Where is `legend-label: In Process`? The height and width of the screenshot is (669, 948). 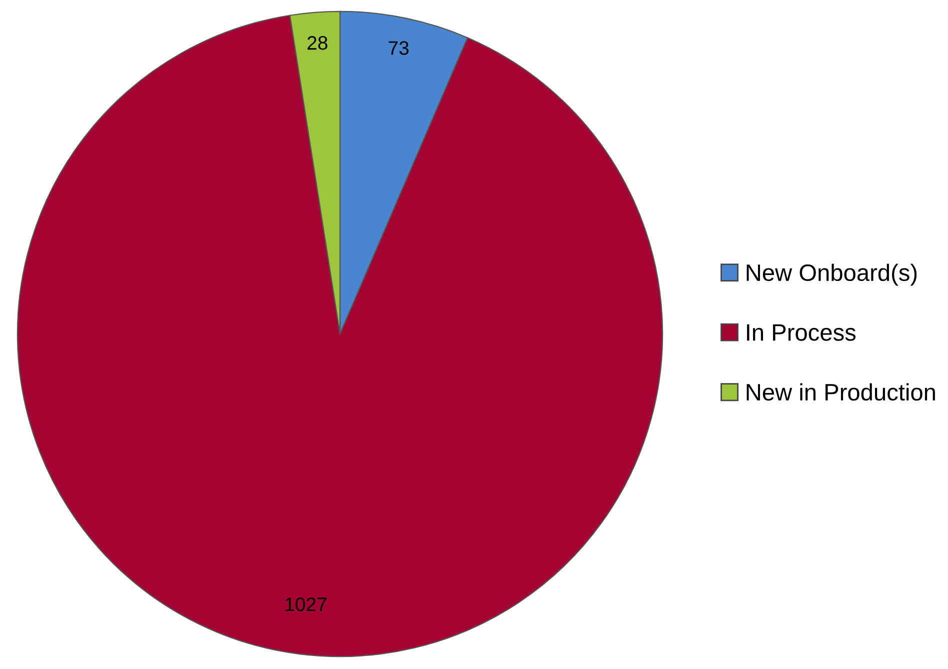
legend-label: In Process is located at coordinates (801, 332).